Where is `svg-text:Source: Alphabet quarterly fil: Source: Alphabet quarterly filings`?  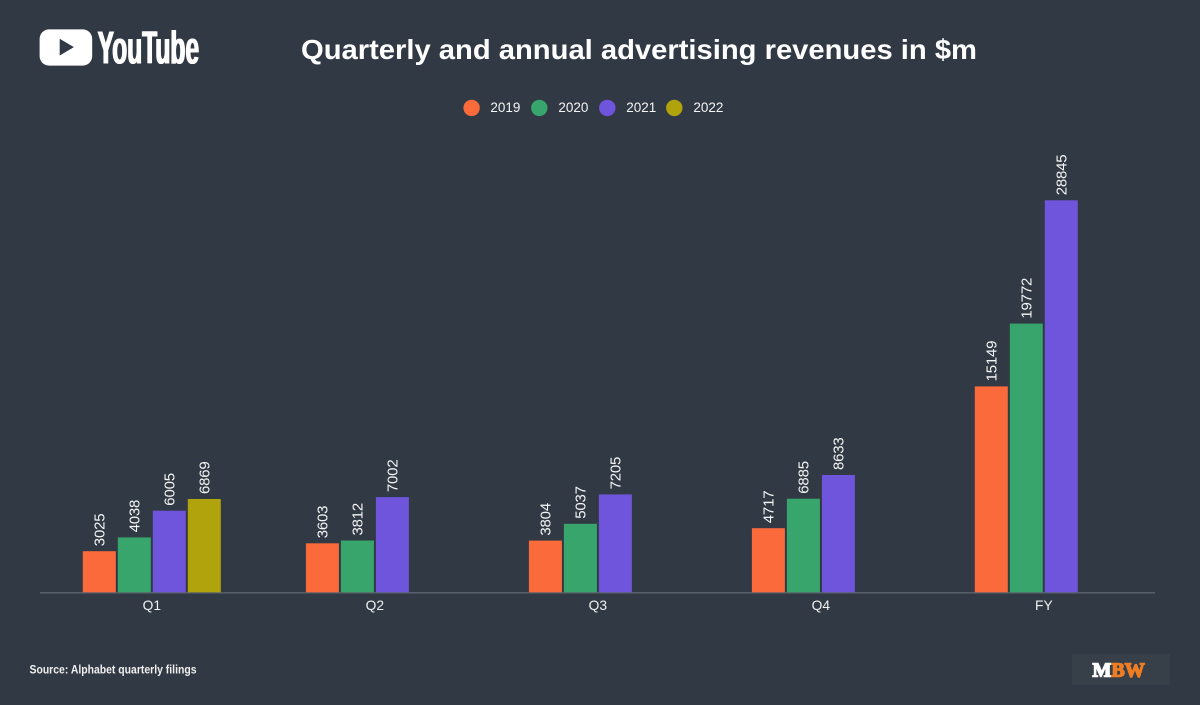
svg-text:Source: Alphabet quarterly fil: Source: Alphabet quarterly filings is located at coordinates (113, 670).